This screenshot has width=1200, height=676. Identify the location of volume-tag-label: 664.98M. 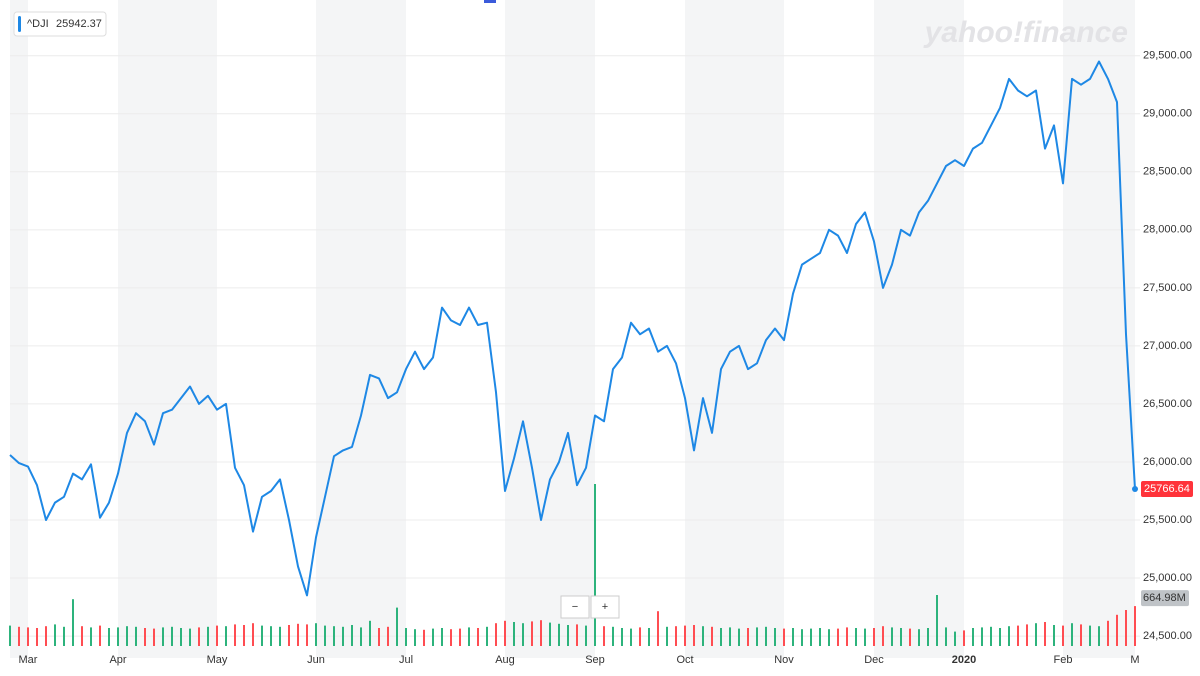
(1164, 598).